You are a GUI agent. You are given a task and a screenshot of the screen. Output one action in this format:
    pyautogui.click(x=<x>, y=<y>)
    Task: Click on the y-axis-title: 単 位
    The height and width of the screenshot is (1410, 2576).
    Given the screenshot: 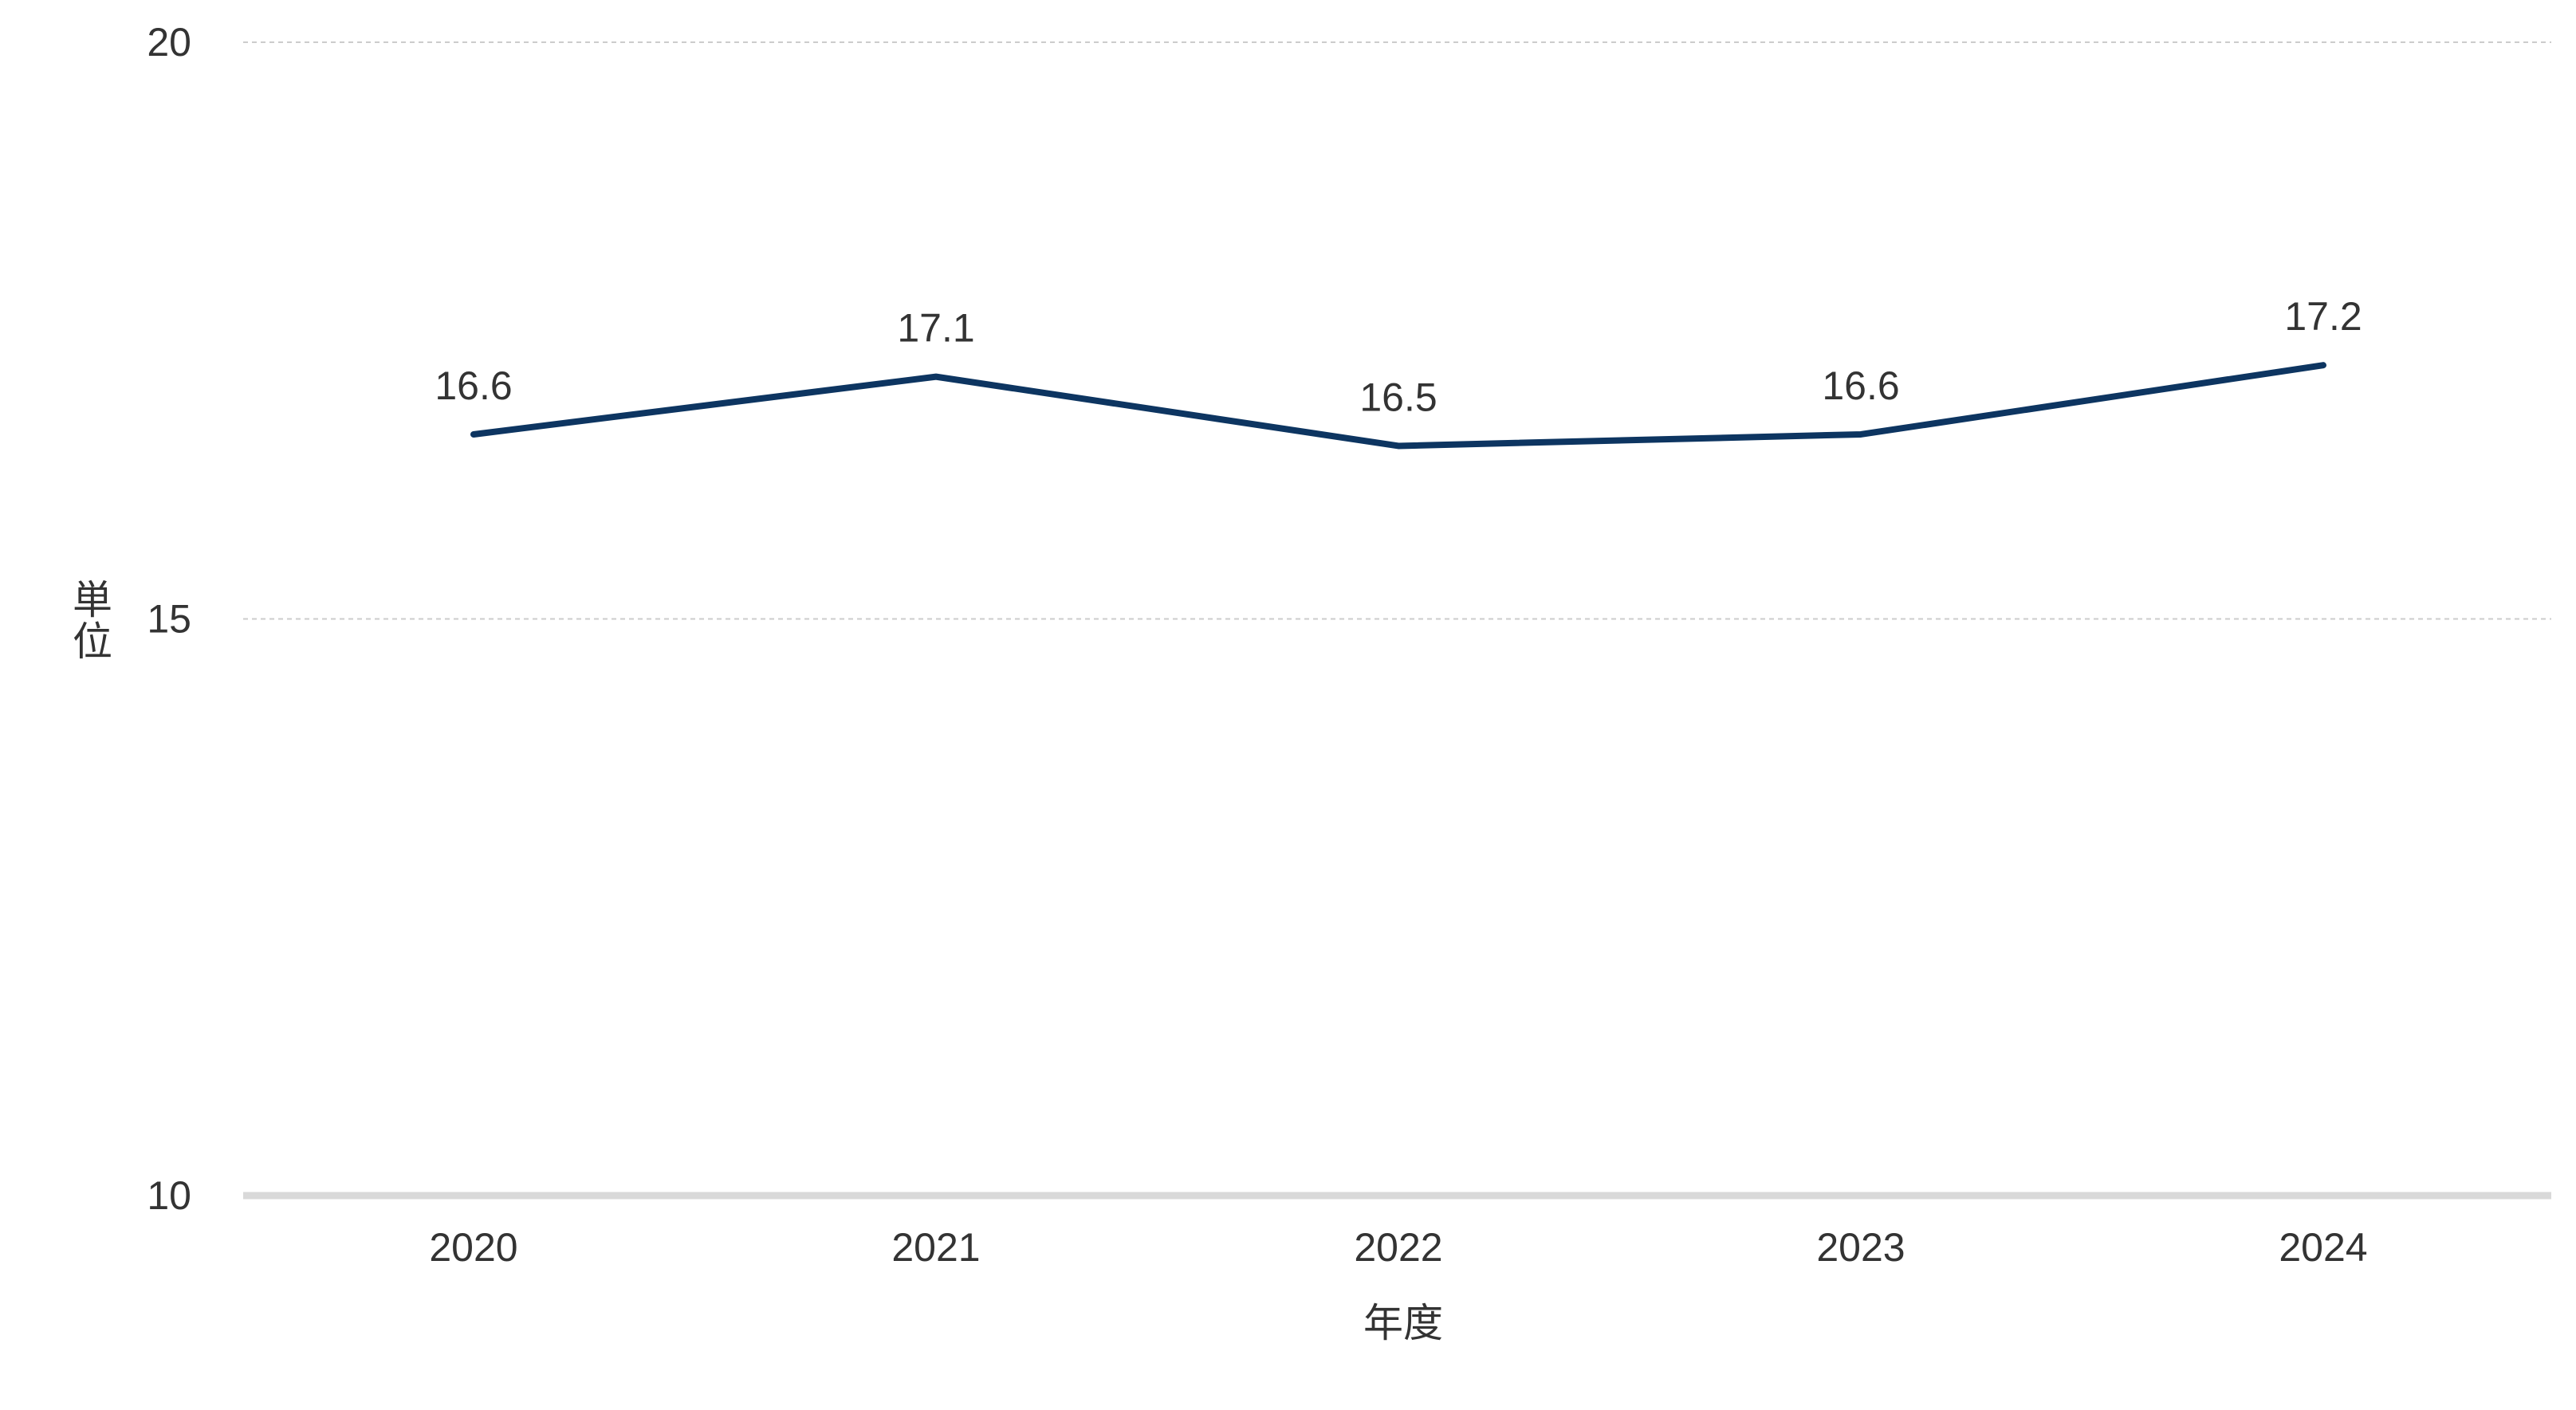 What is the action you would take?
    pyautogui.click(x=93, y=621)
    